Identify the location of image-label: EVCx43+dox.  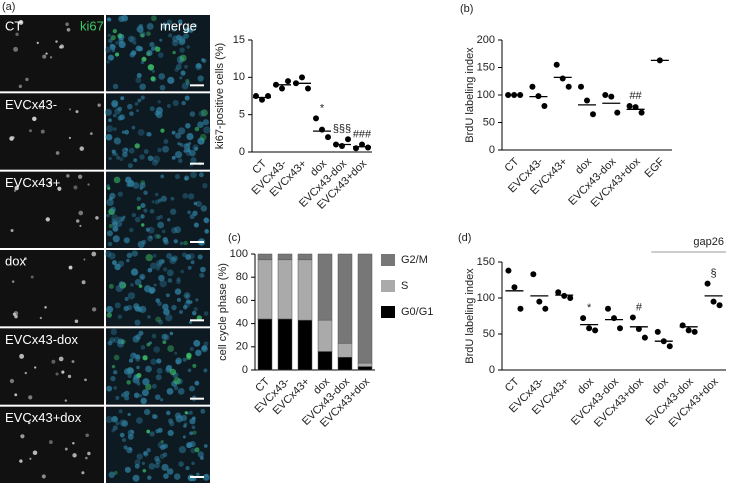
(43, 417).